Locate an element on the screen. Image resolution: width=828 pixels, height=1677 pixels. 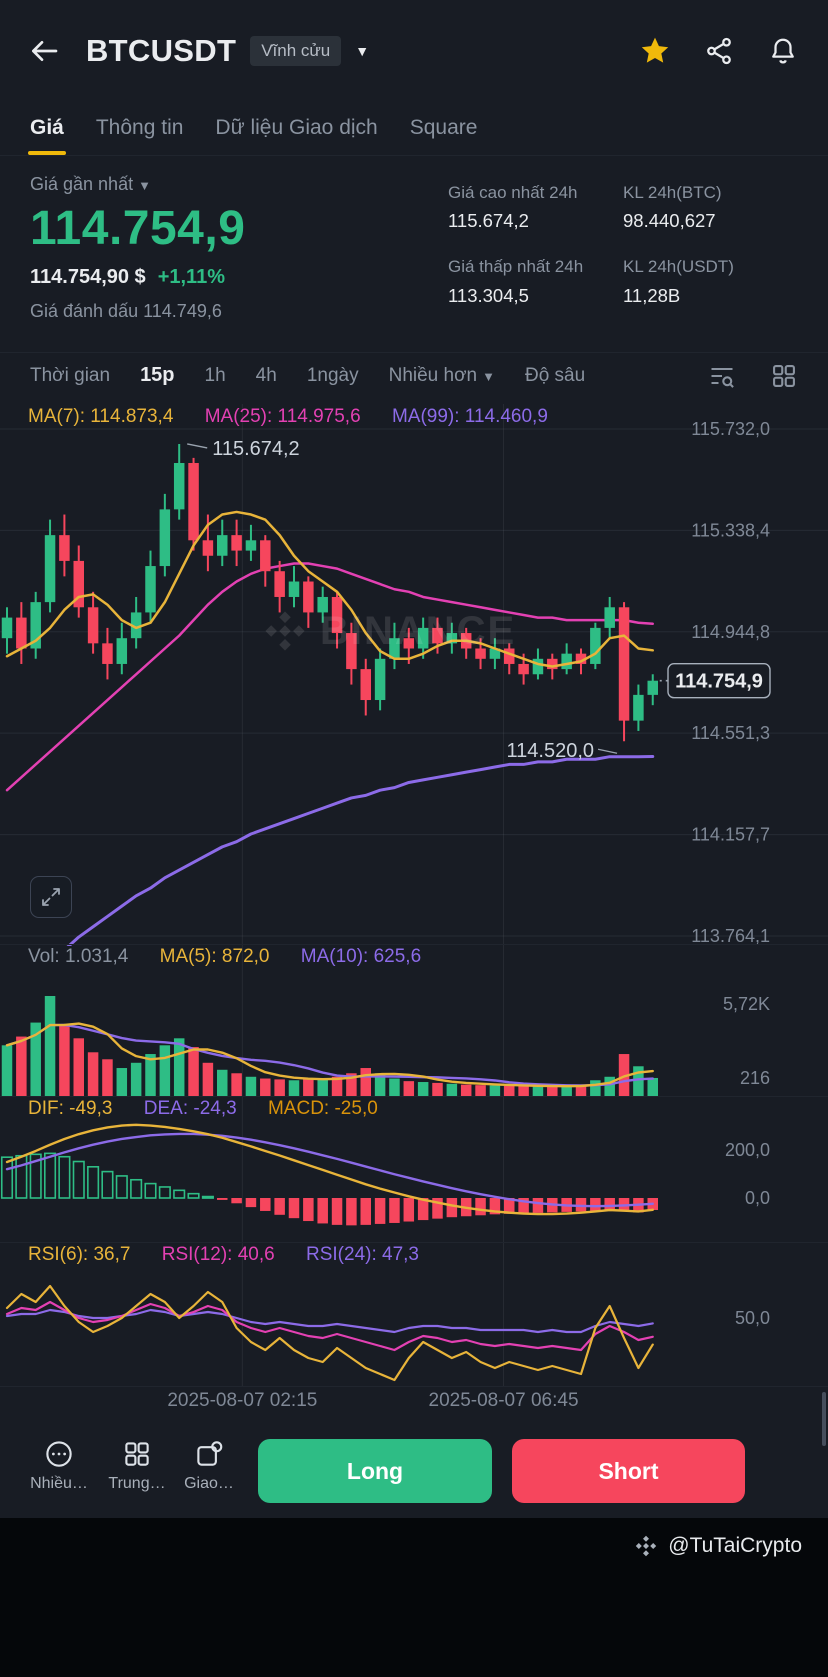
more-intervals-dropdown: Nhiều hơn ▼ is located at coordinates (441, 375).